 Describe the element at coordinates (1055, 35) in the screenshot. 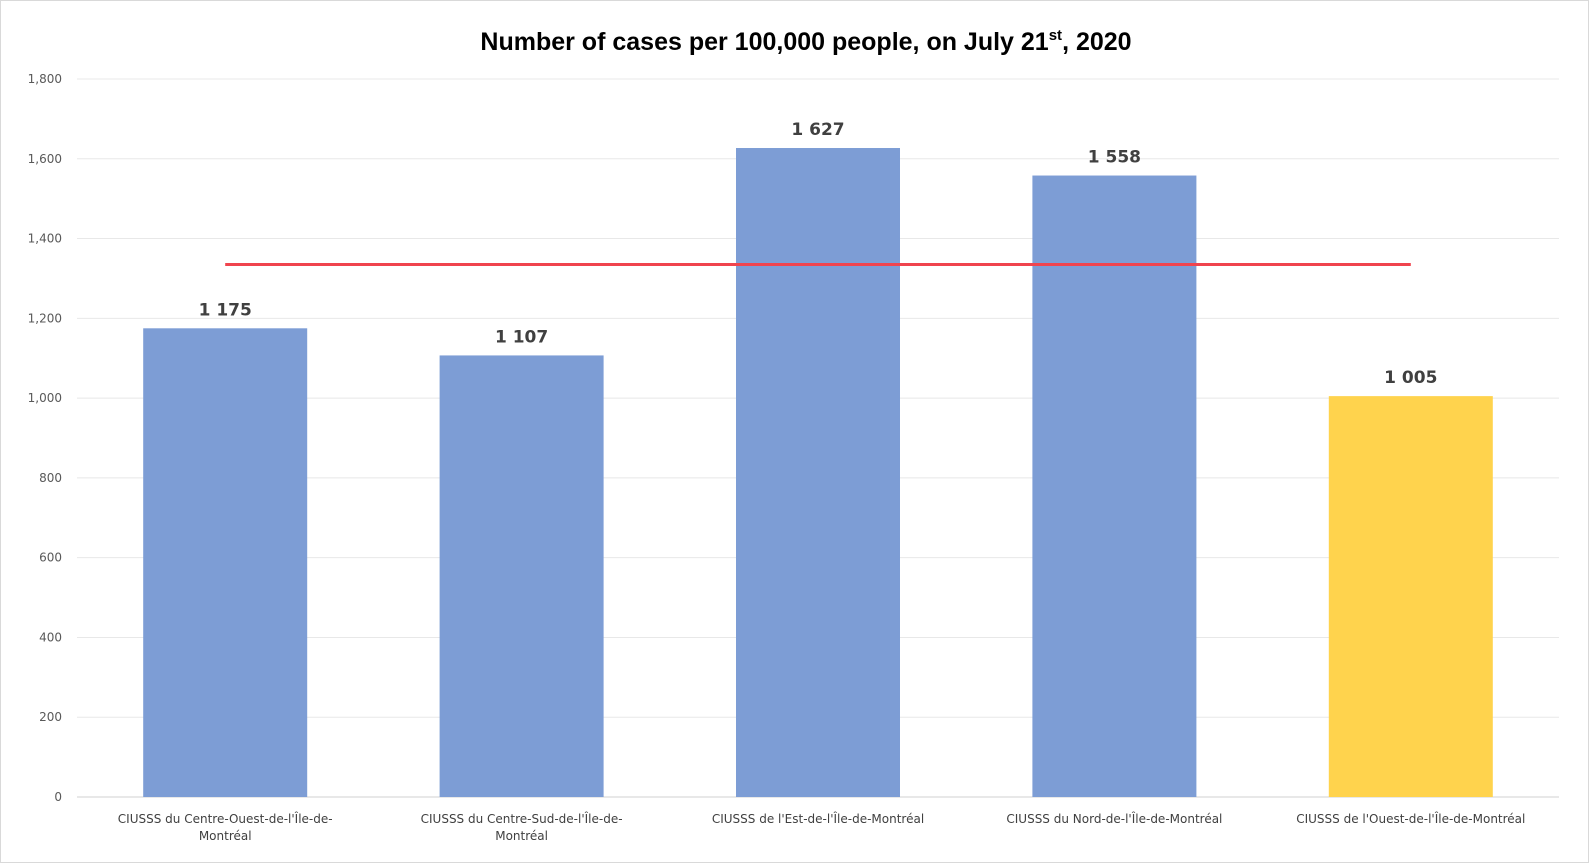

I see `chart-title-superscript: st` at that location.